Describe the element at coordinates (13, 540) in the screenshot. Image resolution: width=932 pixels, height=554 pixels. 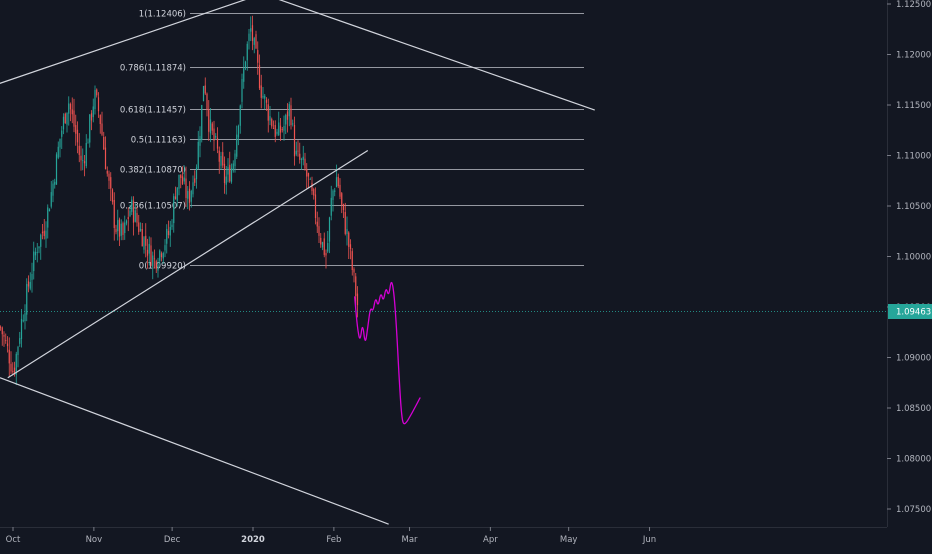
I see `time-tick-label: Oct` at that location.